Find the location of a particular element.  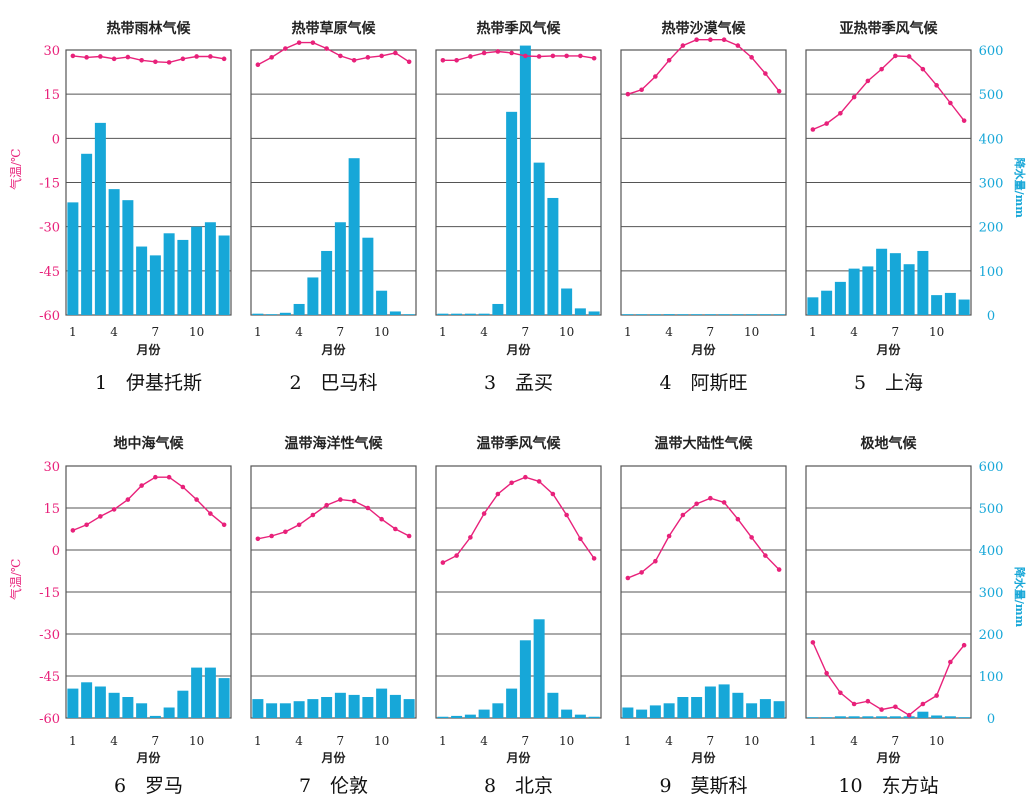

panel-5-caption: 5 上海 is located at coordinates (888, 383).